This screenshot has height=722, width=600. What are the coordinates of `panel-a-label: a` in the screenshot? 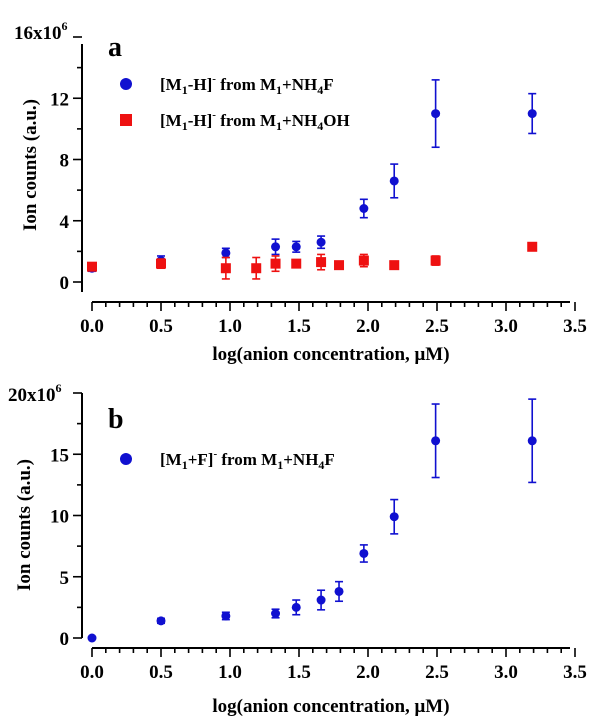 It's located at (115, 47).